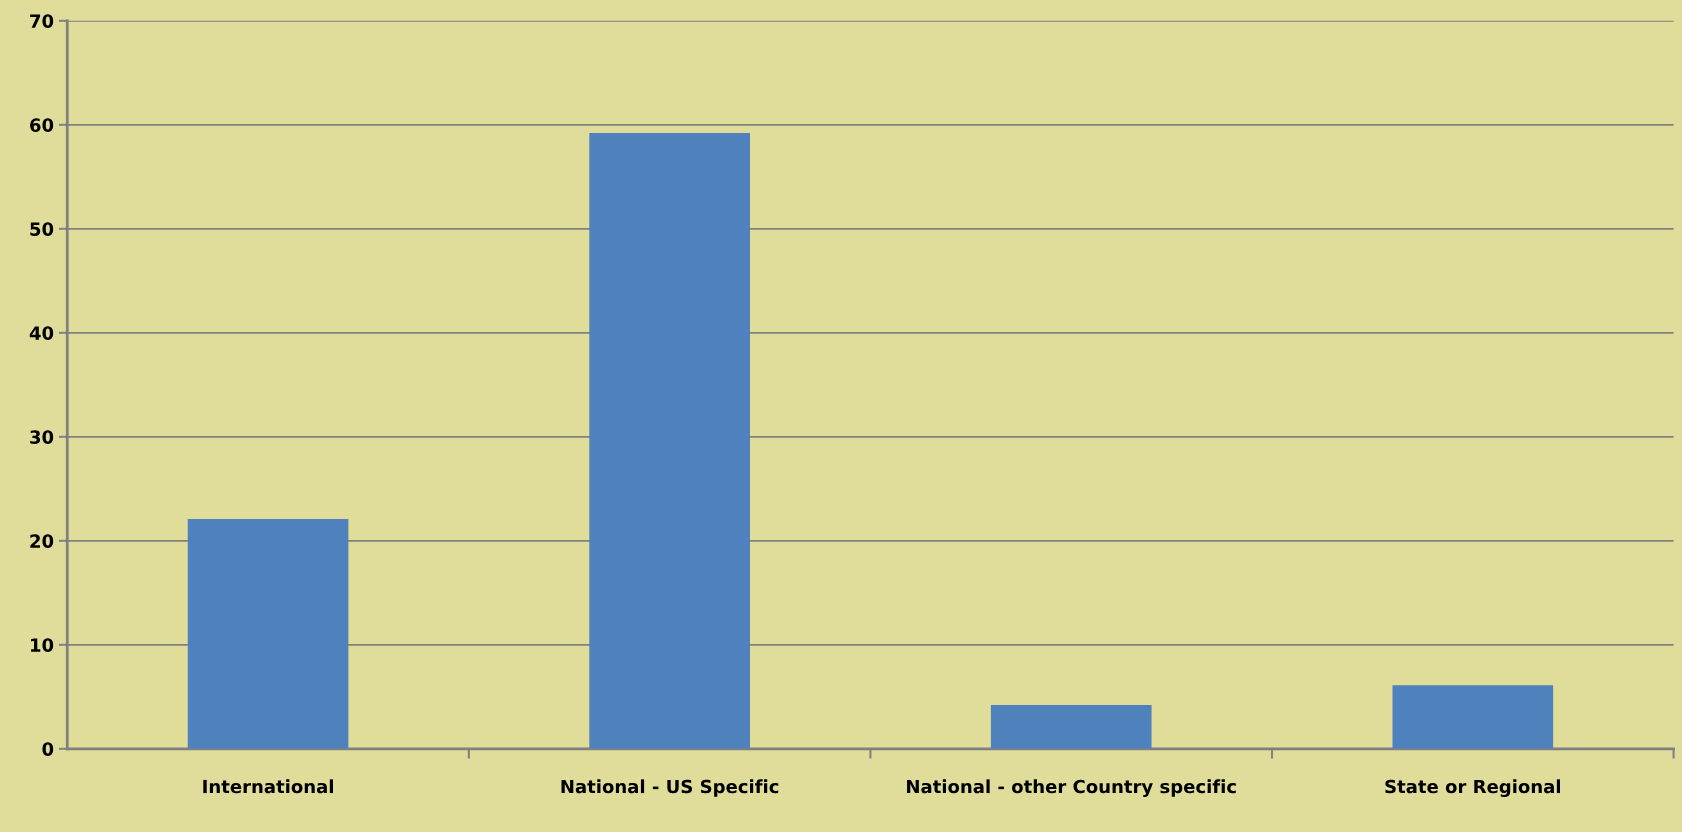  I want to click on x-tick-label: National - other Country specific, so click(1071, 788).